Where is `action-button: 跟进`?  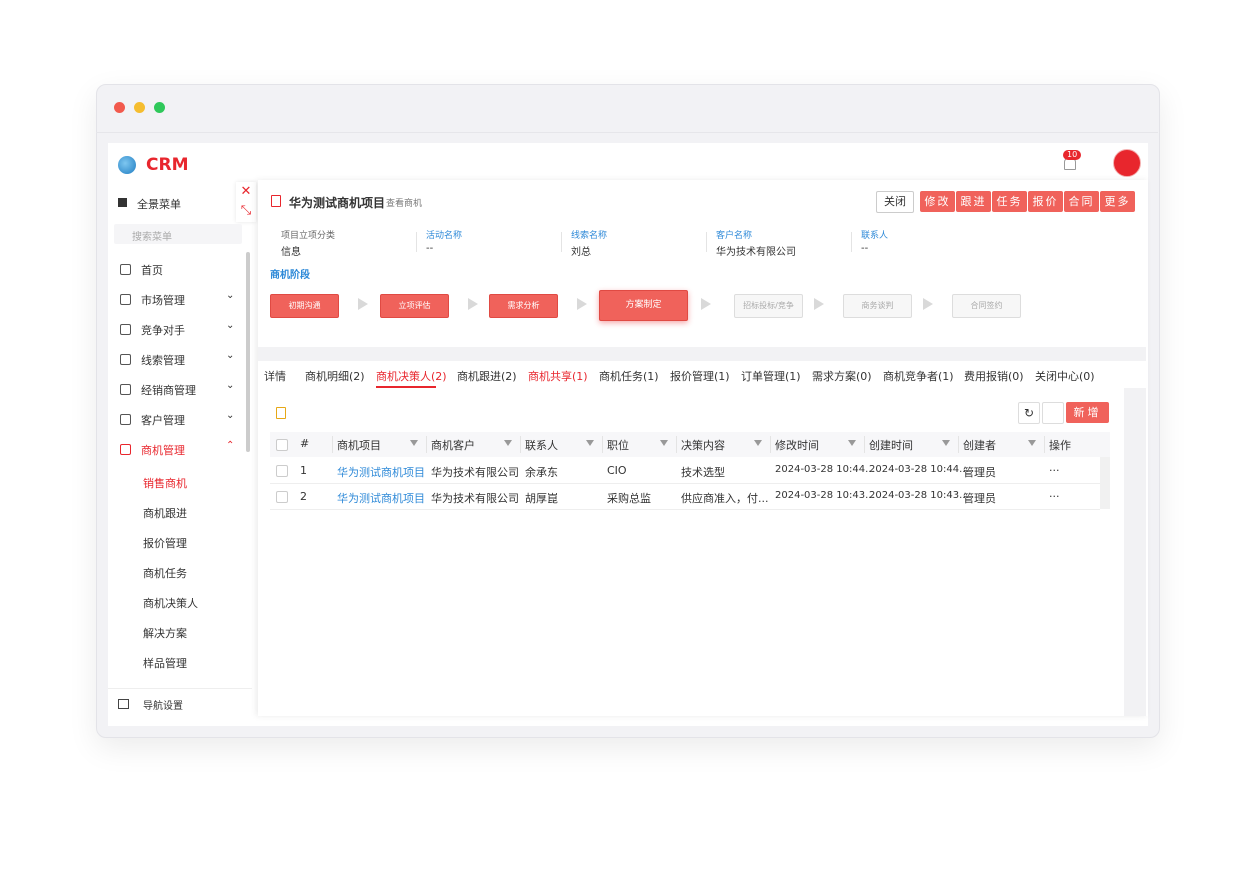 action-button: 跟进 is located at coordinates (973, 201).